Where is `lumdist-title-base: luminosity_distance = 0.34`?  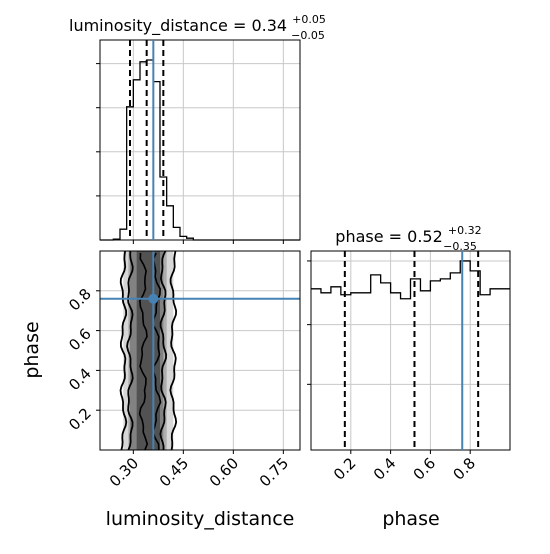 lumdist-title-base: luminosity_distance = 0.34 is located at coordinates (178, 26).